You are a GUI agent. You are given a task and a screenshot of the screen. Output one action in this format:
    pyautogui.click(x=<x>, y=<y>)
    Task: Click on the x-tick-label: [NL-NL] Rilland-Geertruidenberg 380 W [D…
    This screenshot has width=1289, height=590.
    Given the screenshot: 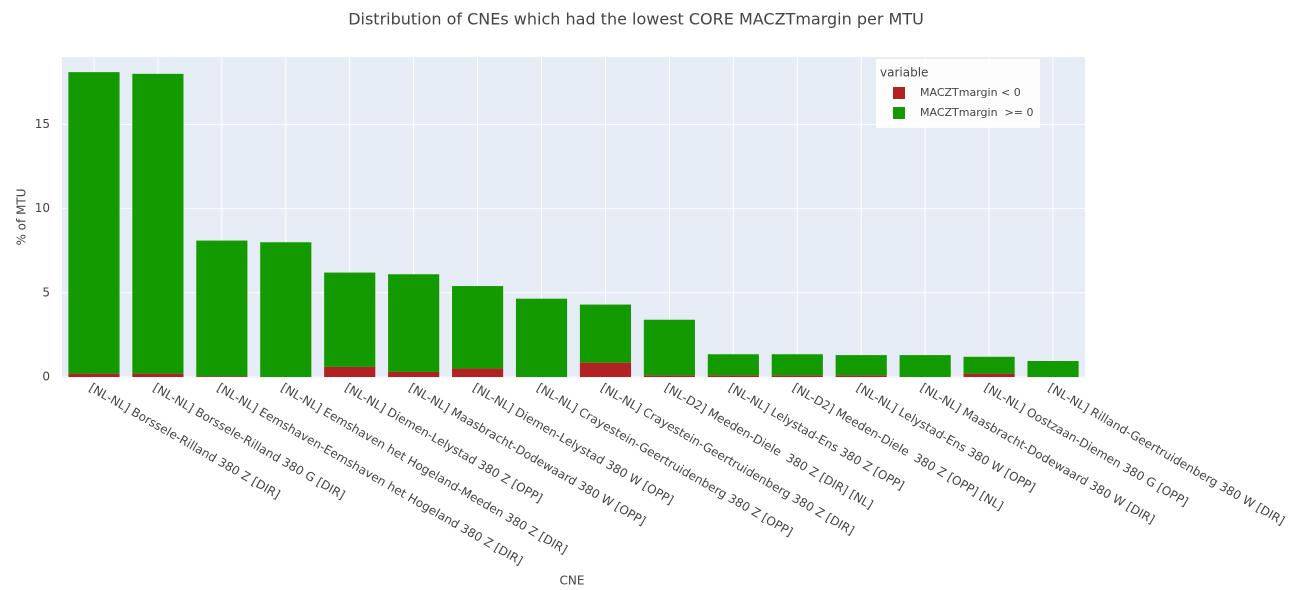 What is the action you would take?
    pyautogui.click(x=1166, y=454)
    